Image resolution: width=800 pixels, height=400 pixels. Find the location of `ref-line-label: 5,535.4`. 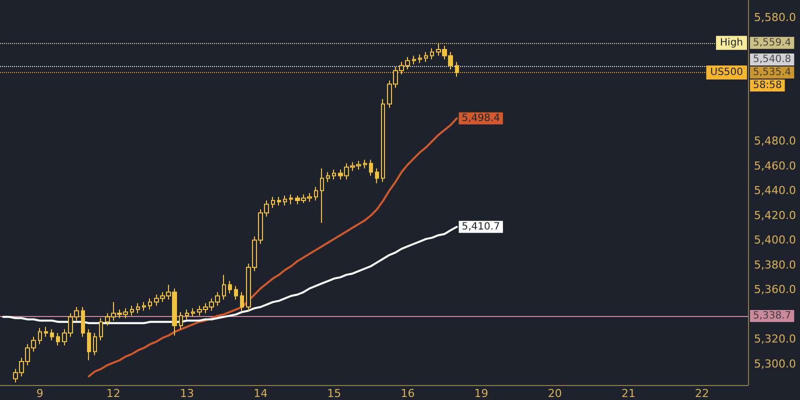

ref-line-label: 5,535.4 is located at coordinates (772, 72).